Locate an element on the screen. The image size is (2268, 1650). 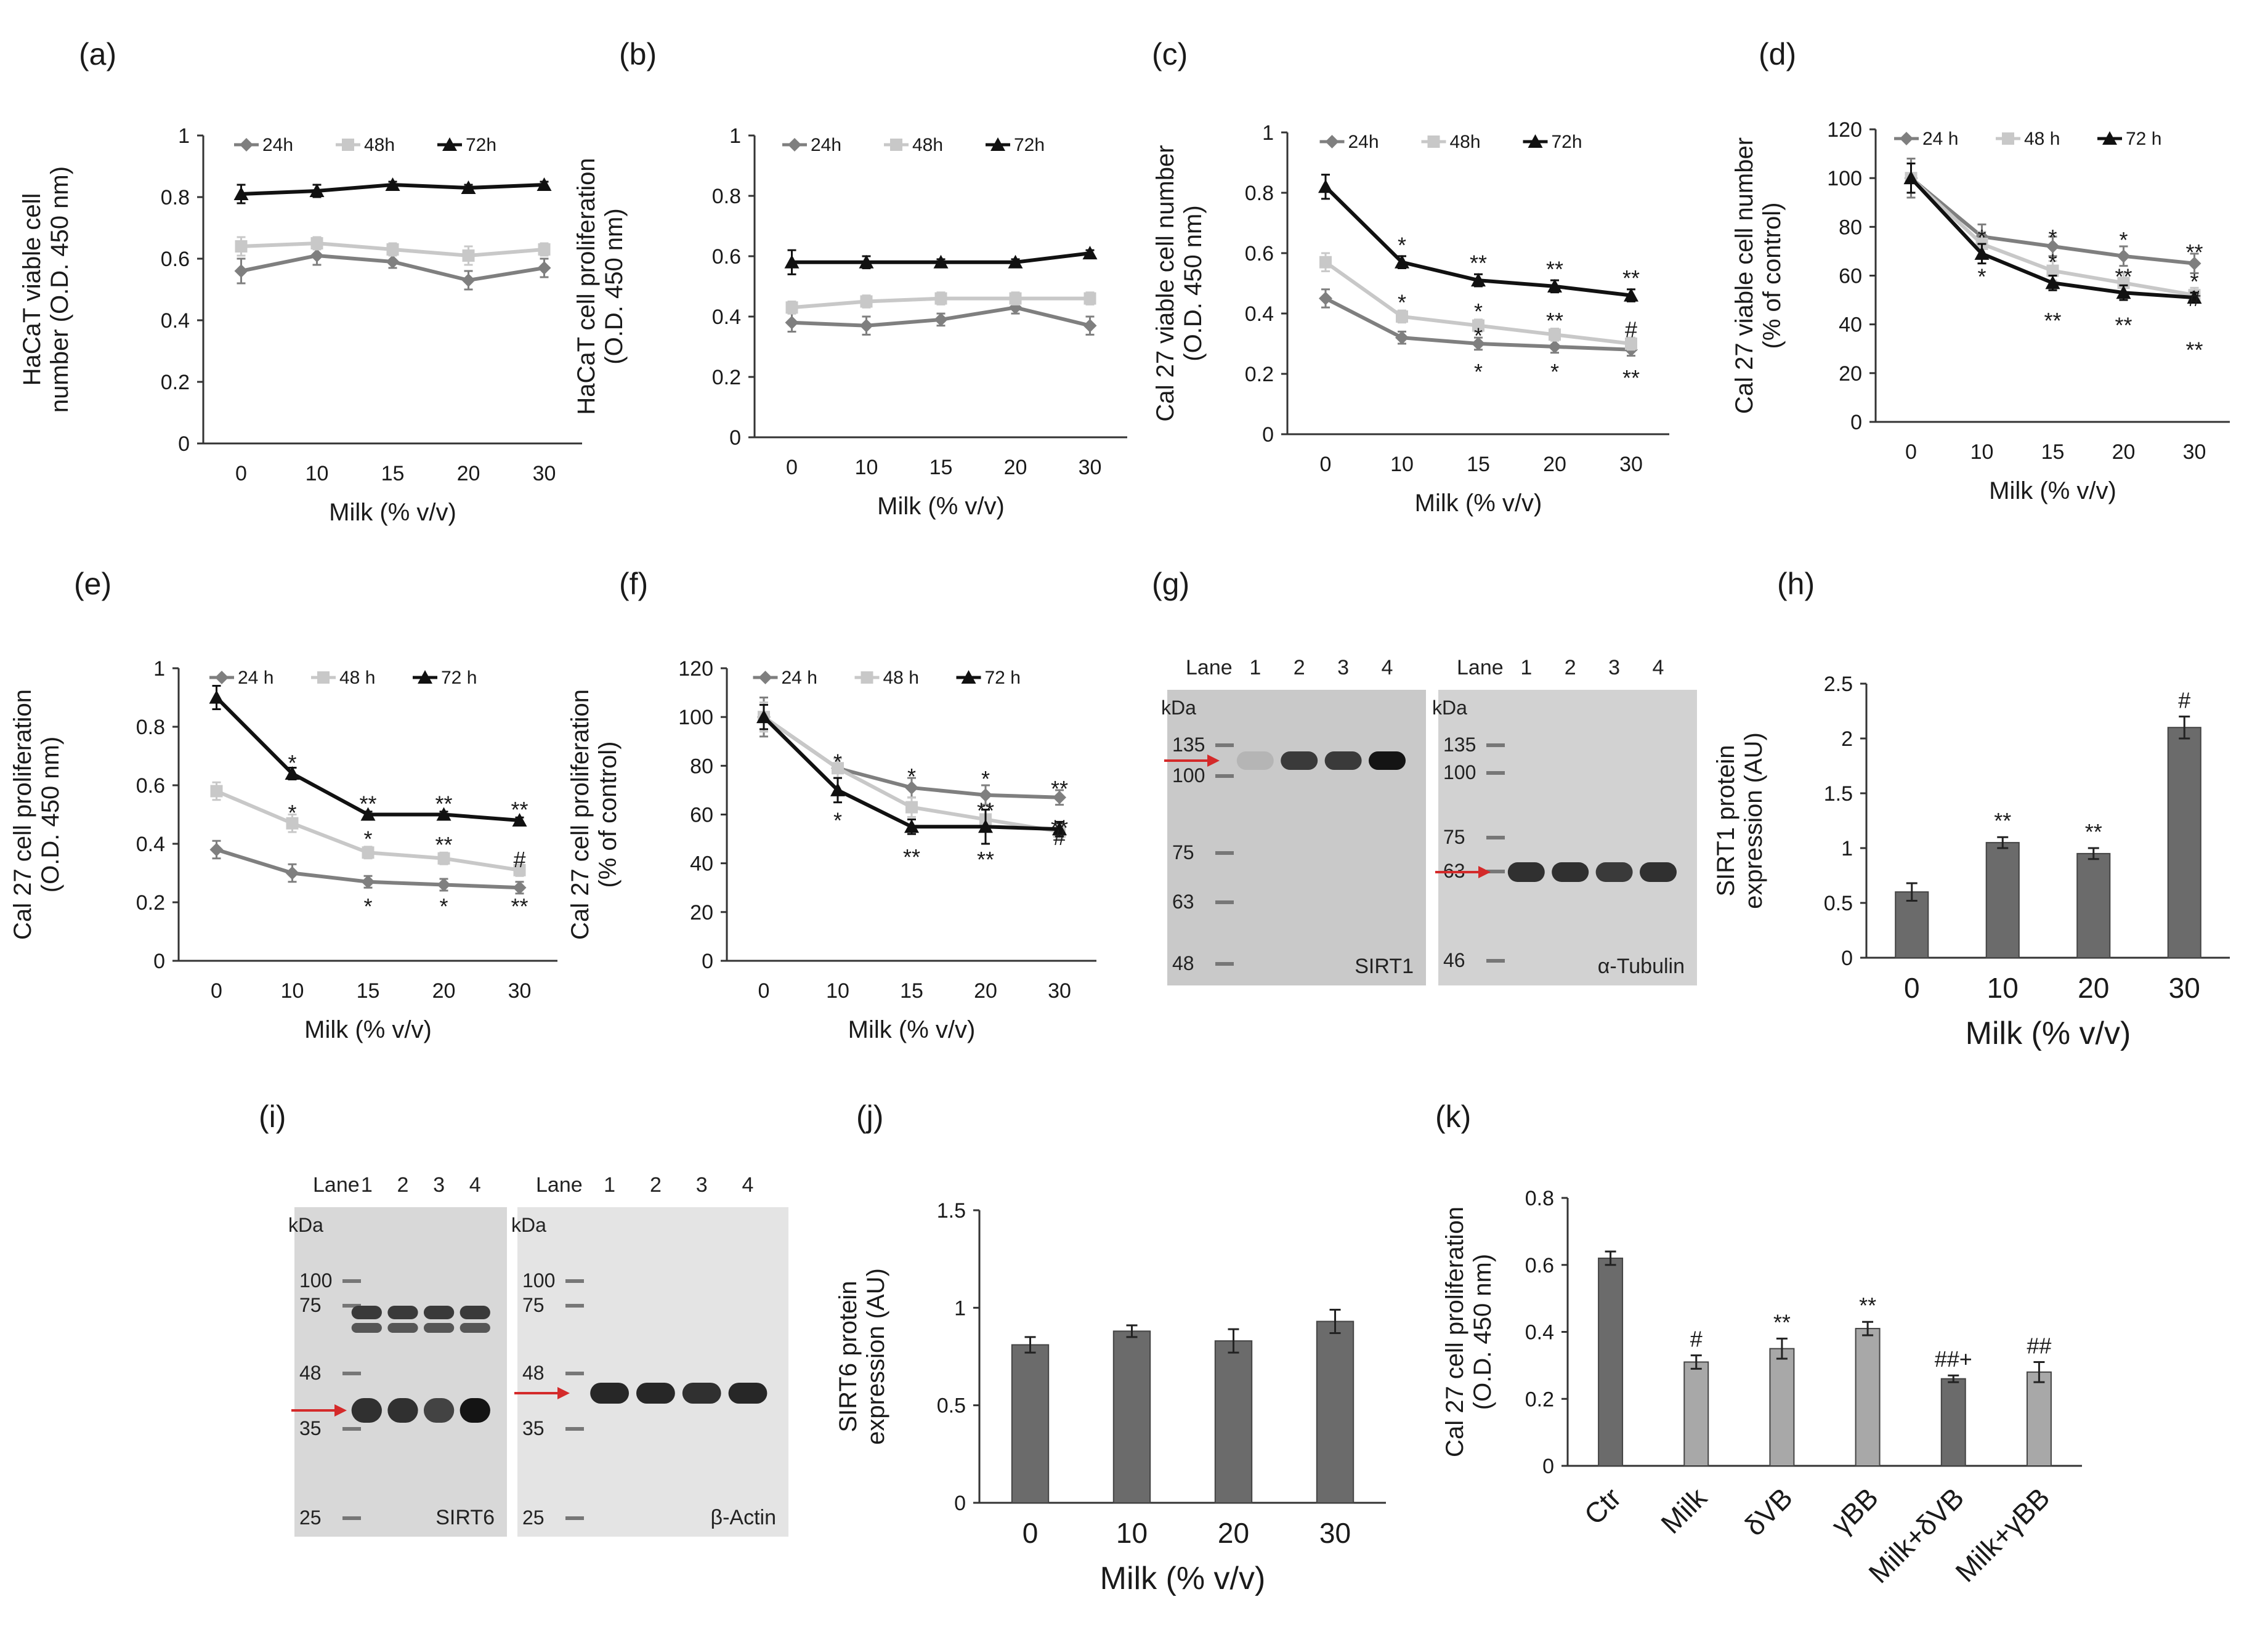
panel-label: (h) is located at coordinates (1796, 584).